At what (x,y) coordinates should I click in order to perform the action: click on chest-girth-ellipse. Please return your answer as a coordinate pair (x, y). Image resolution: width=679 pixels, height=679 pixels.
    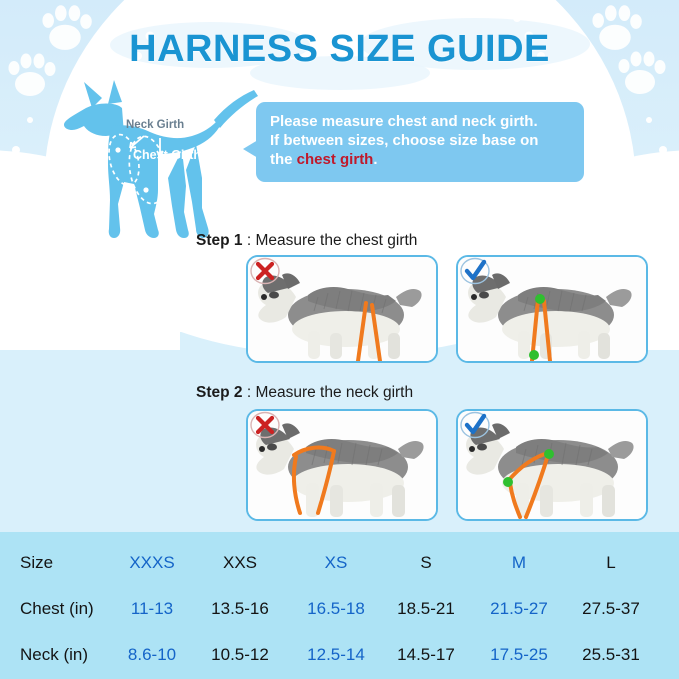
    Looking at the image, I should click on (148, 170).